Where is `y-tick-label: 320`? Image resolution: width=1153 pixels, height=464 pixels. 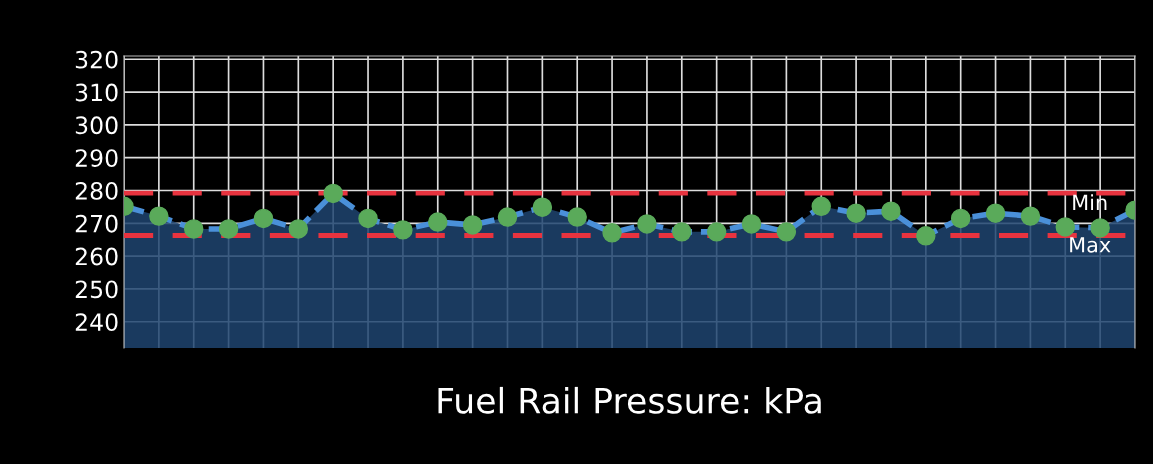 y-tick-label: 320 is located at coordinates (96, 59).